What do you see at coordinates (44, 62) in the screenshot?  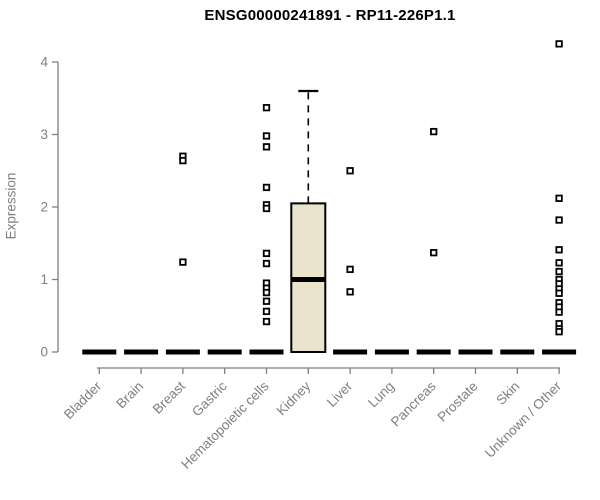 I see `y-tick-label: 4` at bounding box center [44, 62].